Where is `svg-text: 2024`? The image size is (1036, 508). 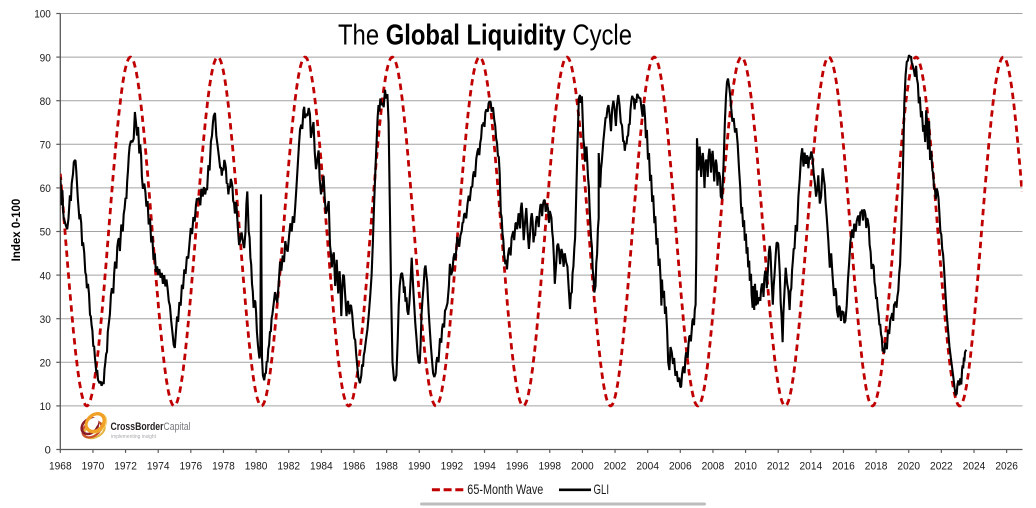
svg-text: 2024 is located at coordinates (974, 466).